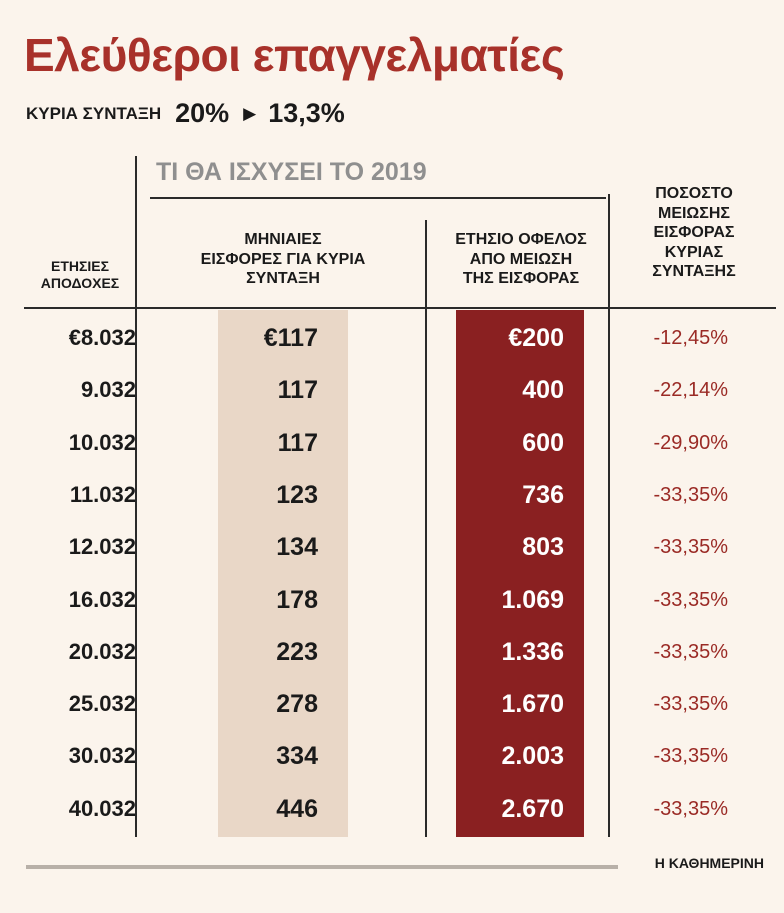  Describe the element at coordinates (297, 494) in the screenshot. I see `monthly-cell: 123` at that location.